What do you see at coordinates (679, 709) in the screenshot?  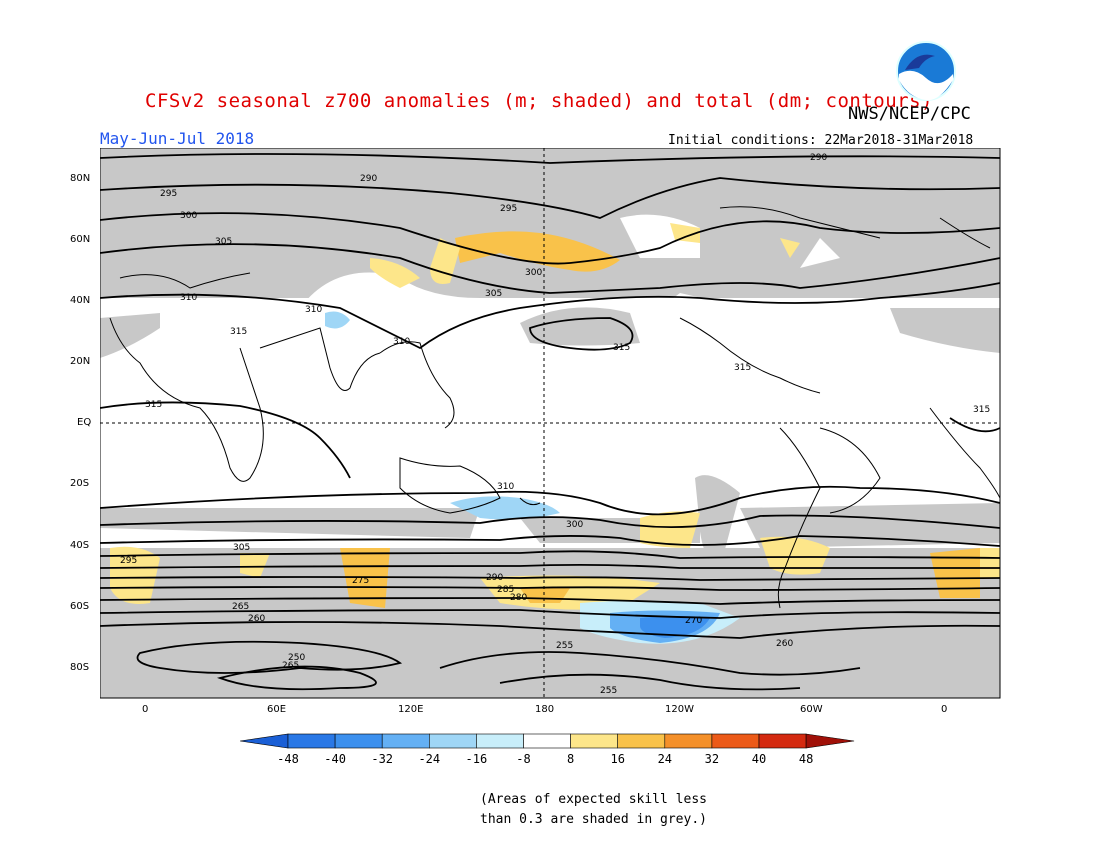 I see `lon-label: 120W` at bounding box center [679, 709].